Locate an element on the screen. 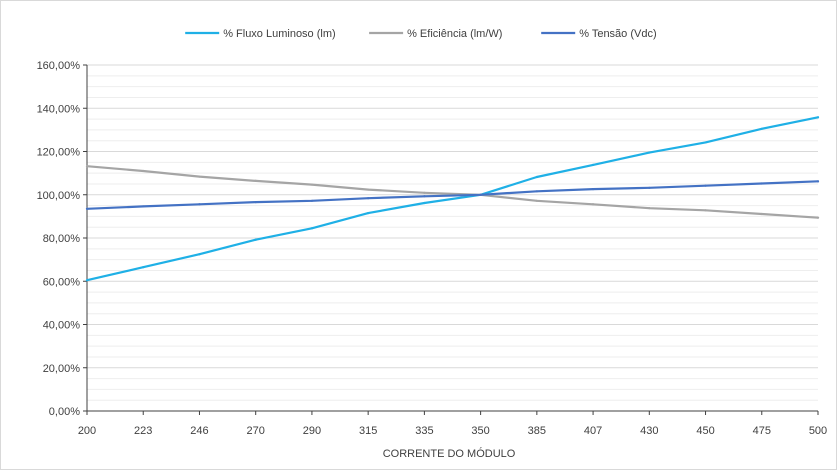 The width and height of the screenshot is (837, 470). x-tick-label: 450 is located at coordinates (705, 431).